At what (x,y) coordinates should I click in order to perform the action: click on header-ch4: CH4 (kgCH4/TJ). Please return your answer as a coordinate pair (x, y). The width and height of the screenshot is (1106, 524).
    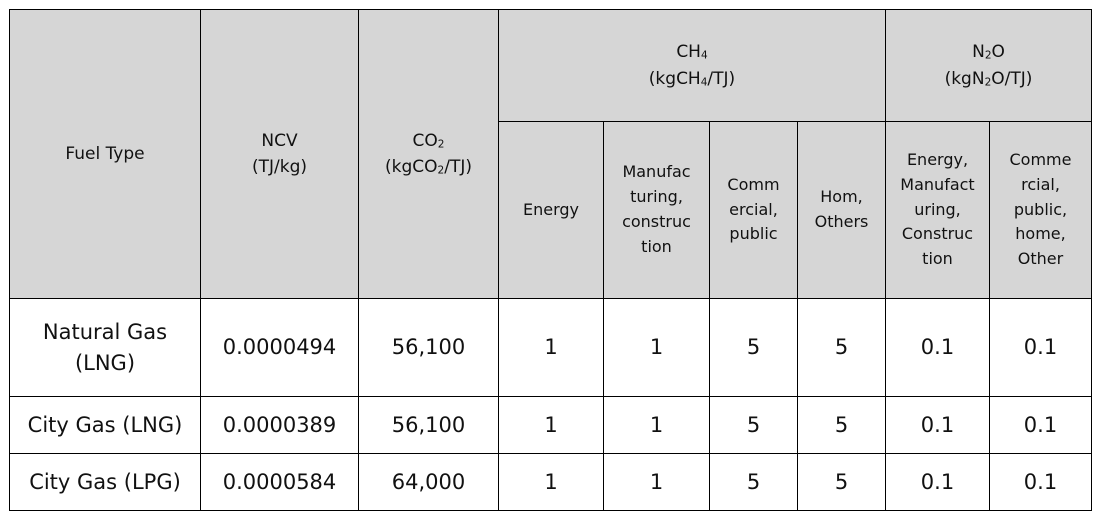
    Looking at the image, I should click on (692, 65).